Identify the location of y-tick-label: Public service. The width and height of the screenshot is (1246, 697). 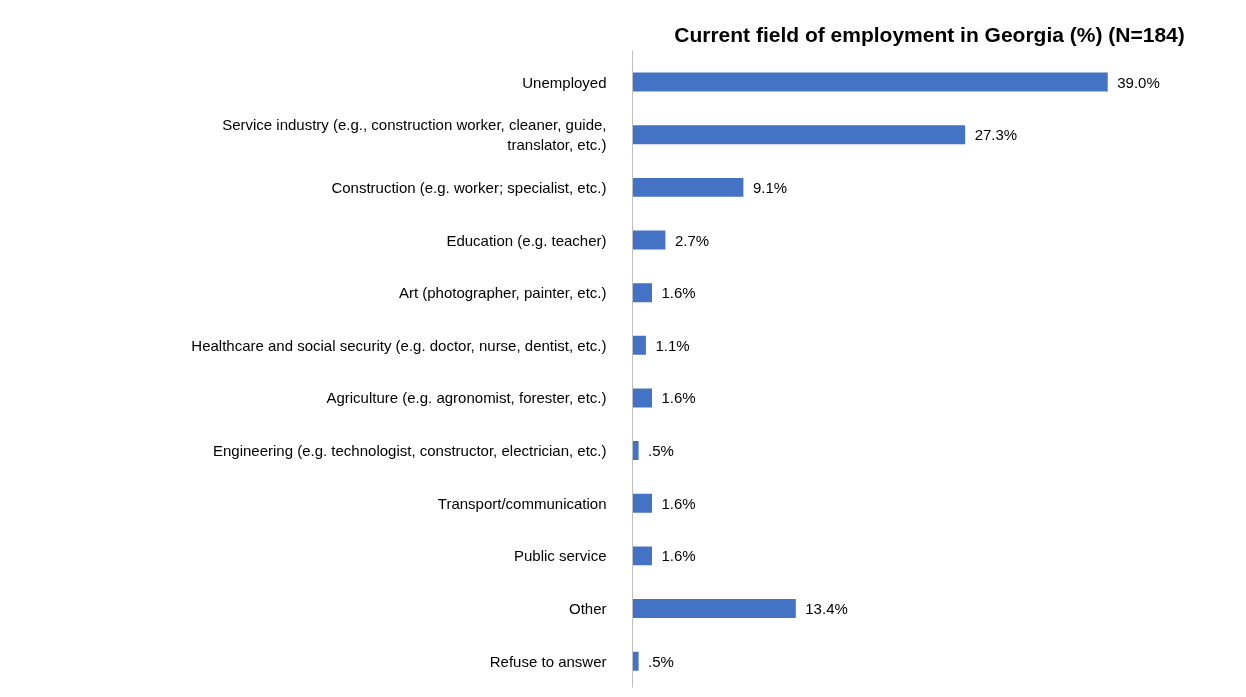
(560, 556).